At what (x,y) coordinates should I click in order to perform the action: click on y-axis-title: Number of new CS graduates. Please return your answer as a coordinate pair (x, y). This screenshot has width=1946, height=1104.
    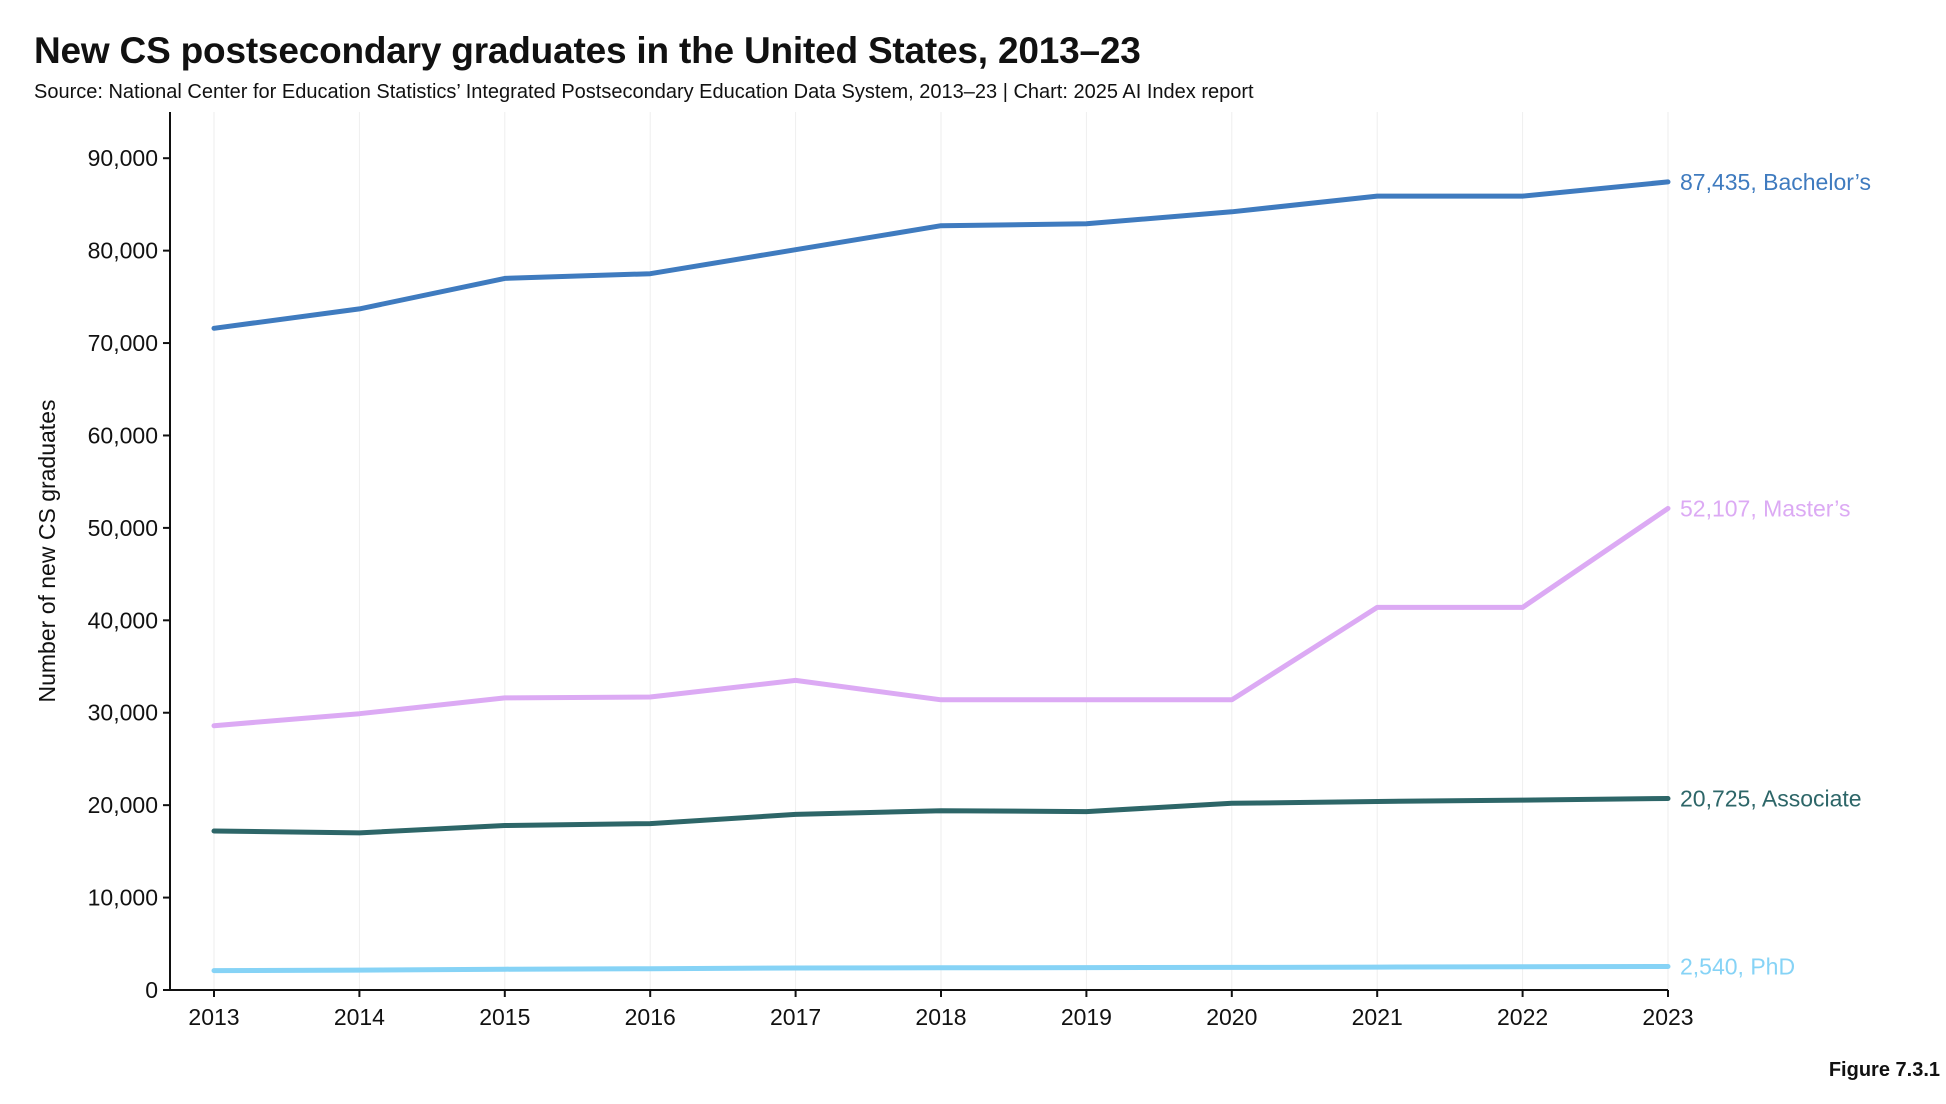
    Looking at the image, I should click on (47, 551).